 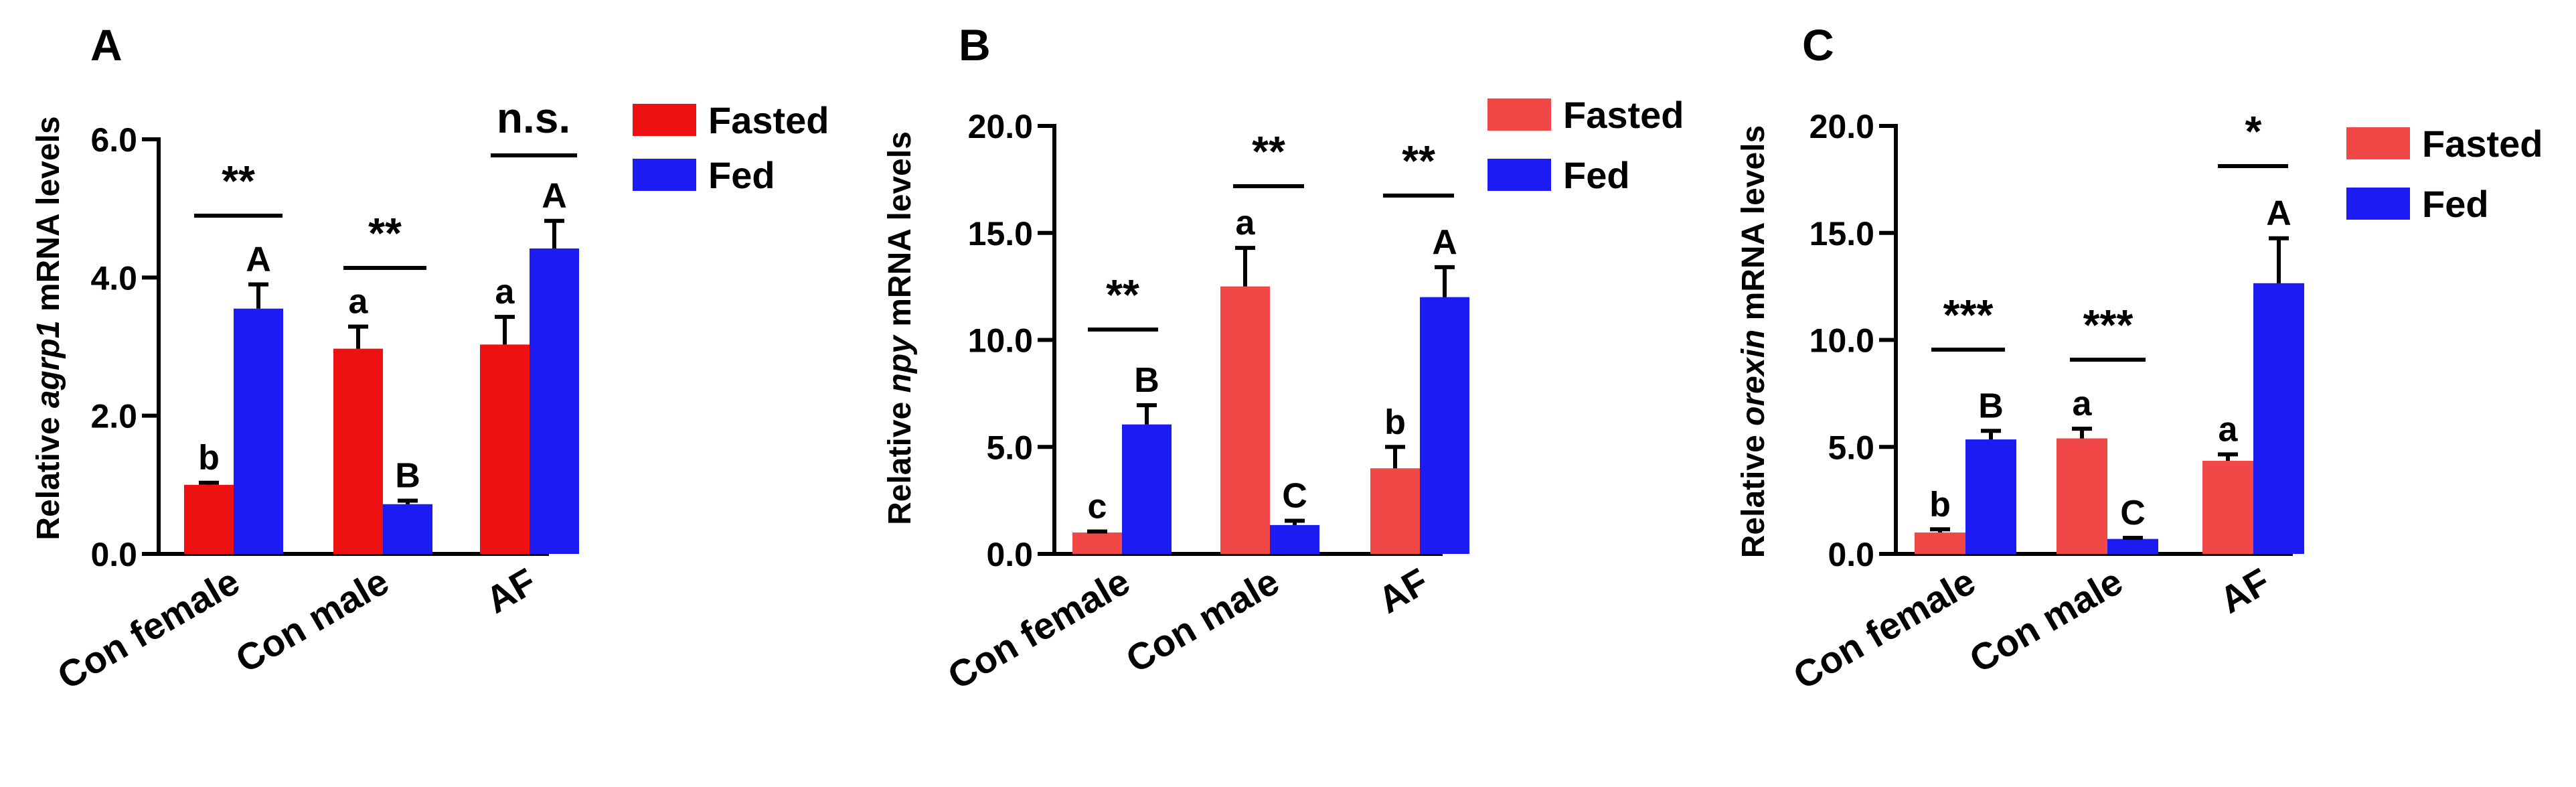 What do you see at coordinates (2133, 538) in the screenshot?
I see `error-bar-c-fed-con-male` at bounding box center [2133, 538].